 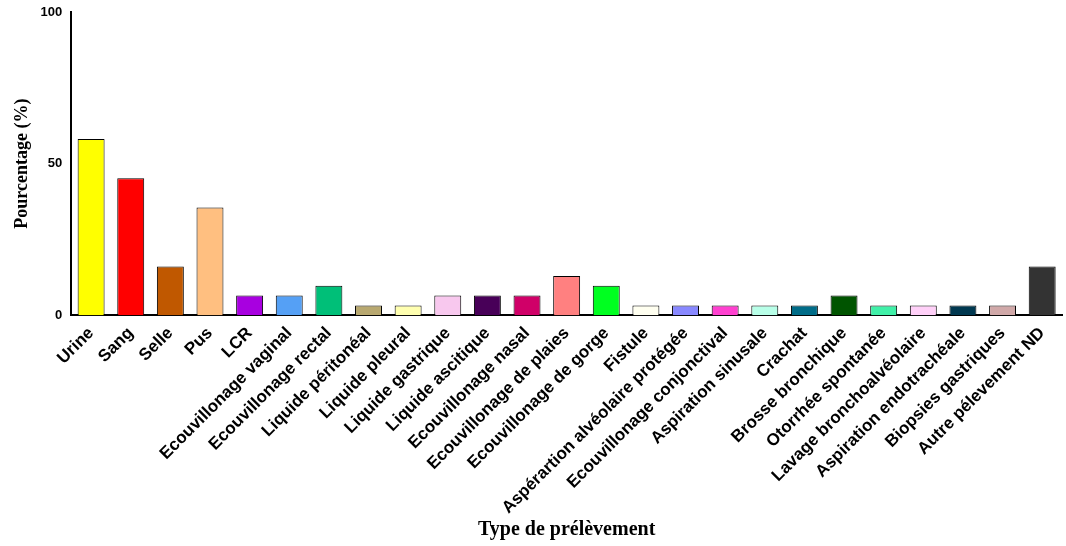 I want to click on x-tick-label: Pus, so click(x=198, y=341).